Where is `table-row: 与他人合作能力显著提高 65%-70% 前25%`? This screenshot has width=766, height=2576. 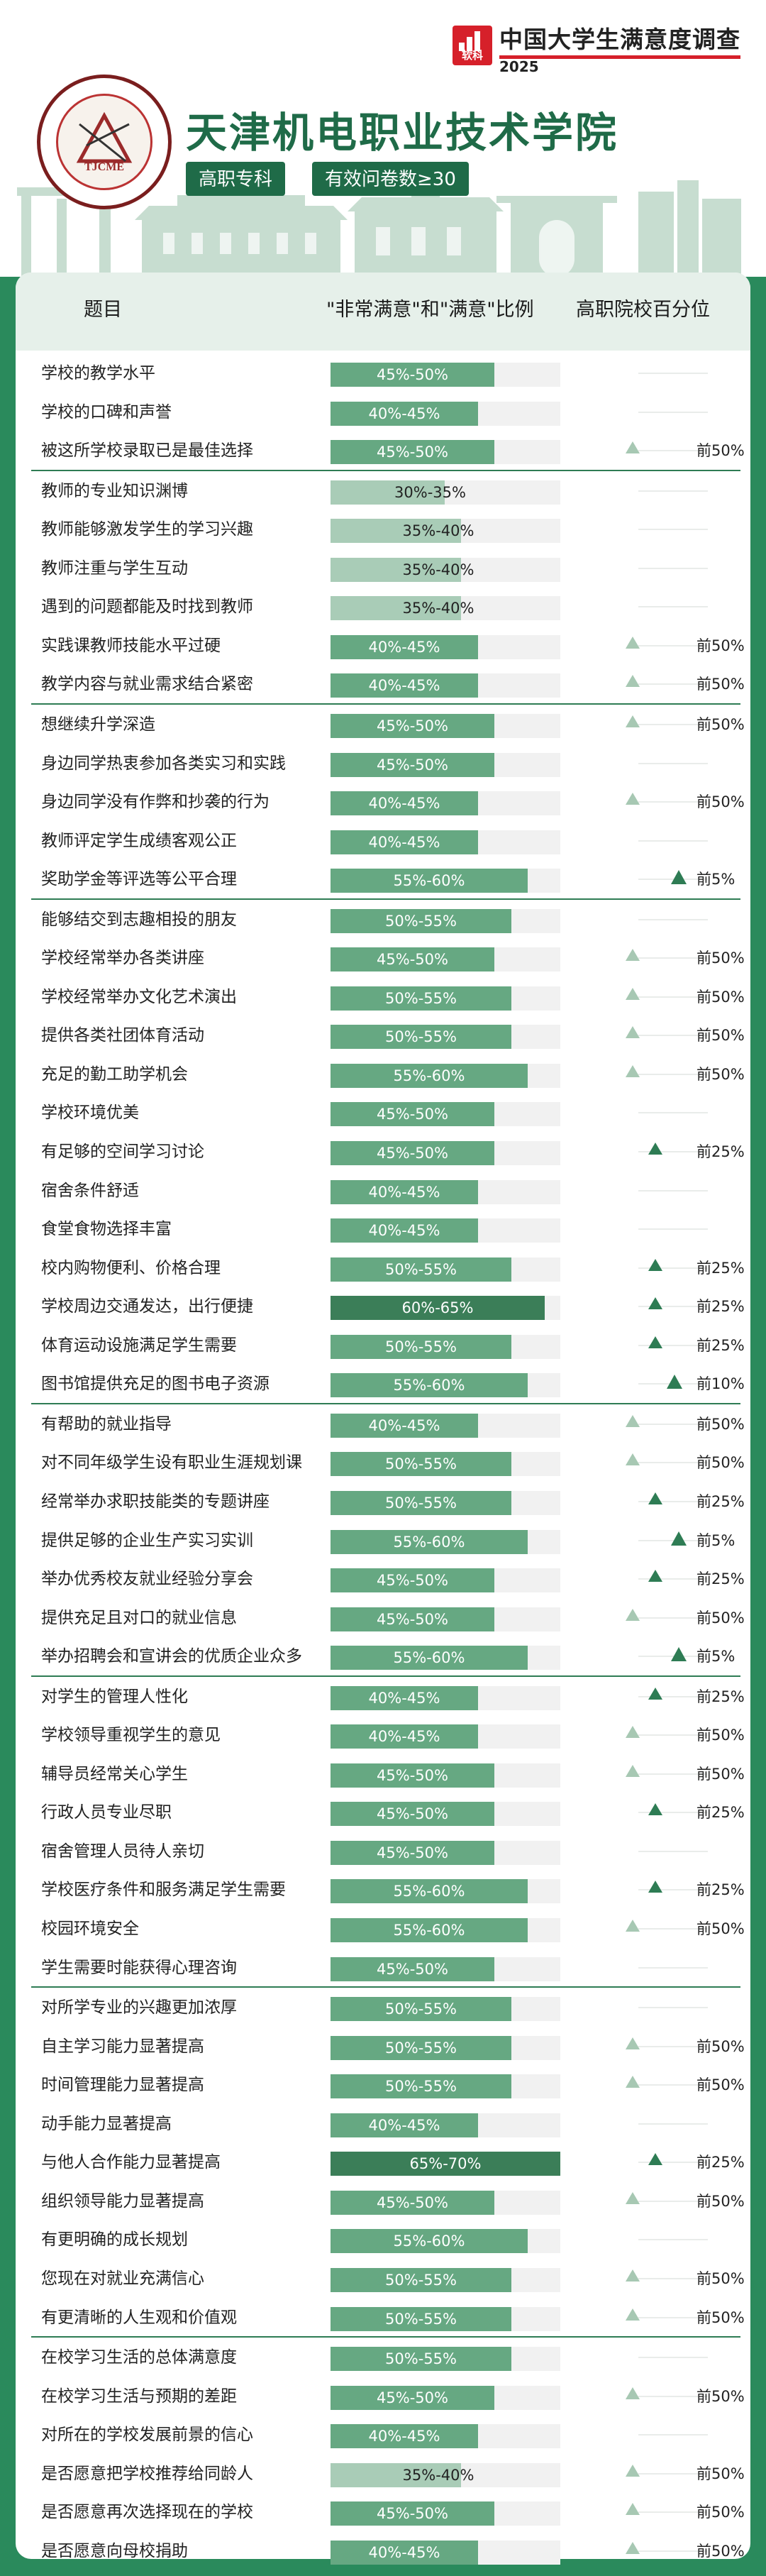
table-row: 与他人合作能力显著提高 65%-70% 前25% is located at coordinates (383, 2162).